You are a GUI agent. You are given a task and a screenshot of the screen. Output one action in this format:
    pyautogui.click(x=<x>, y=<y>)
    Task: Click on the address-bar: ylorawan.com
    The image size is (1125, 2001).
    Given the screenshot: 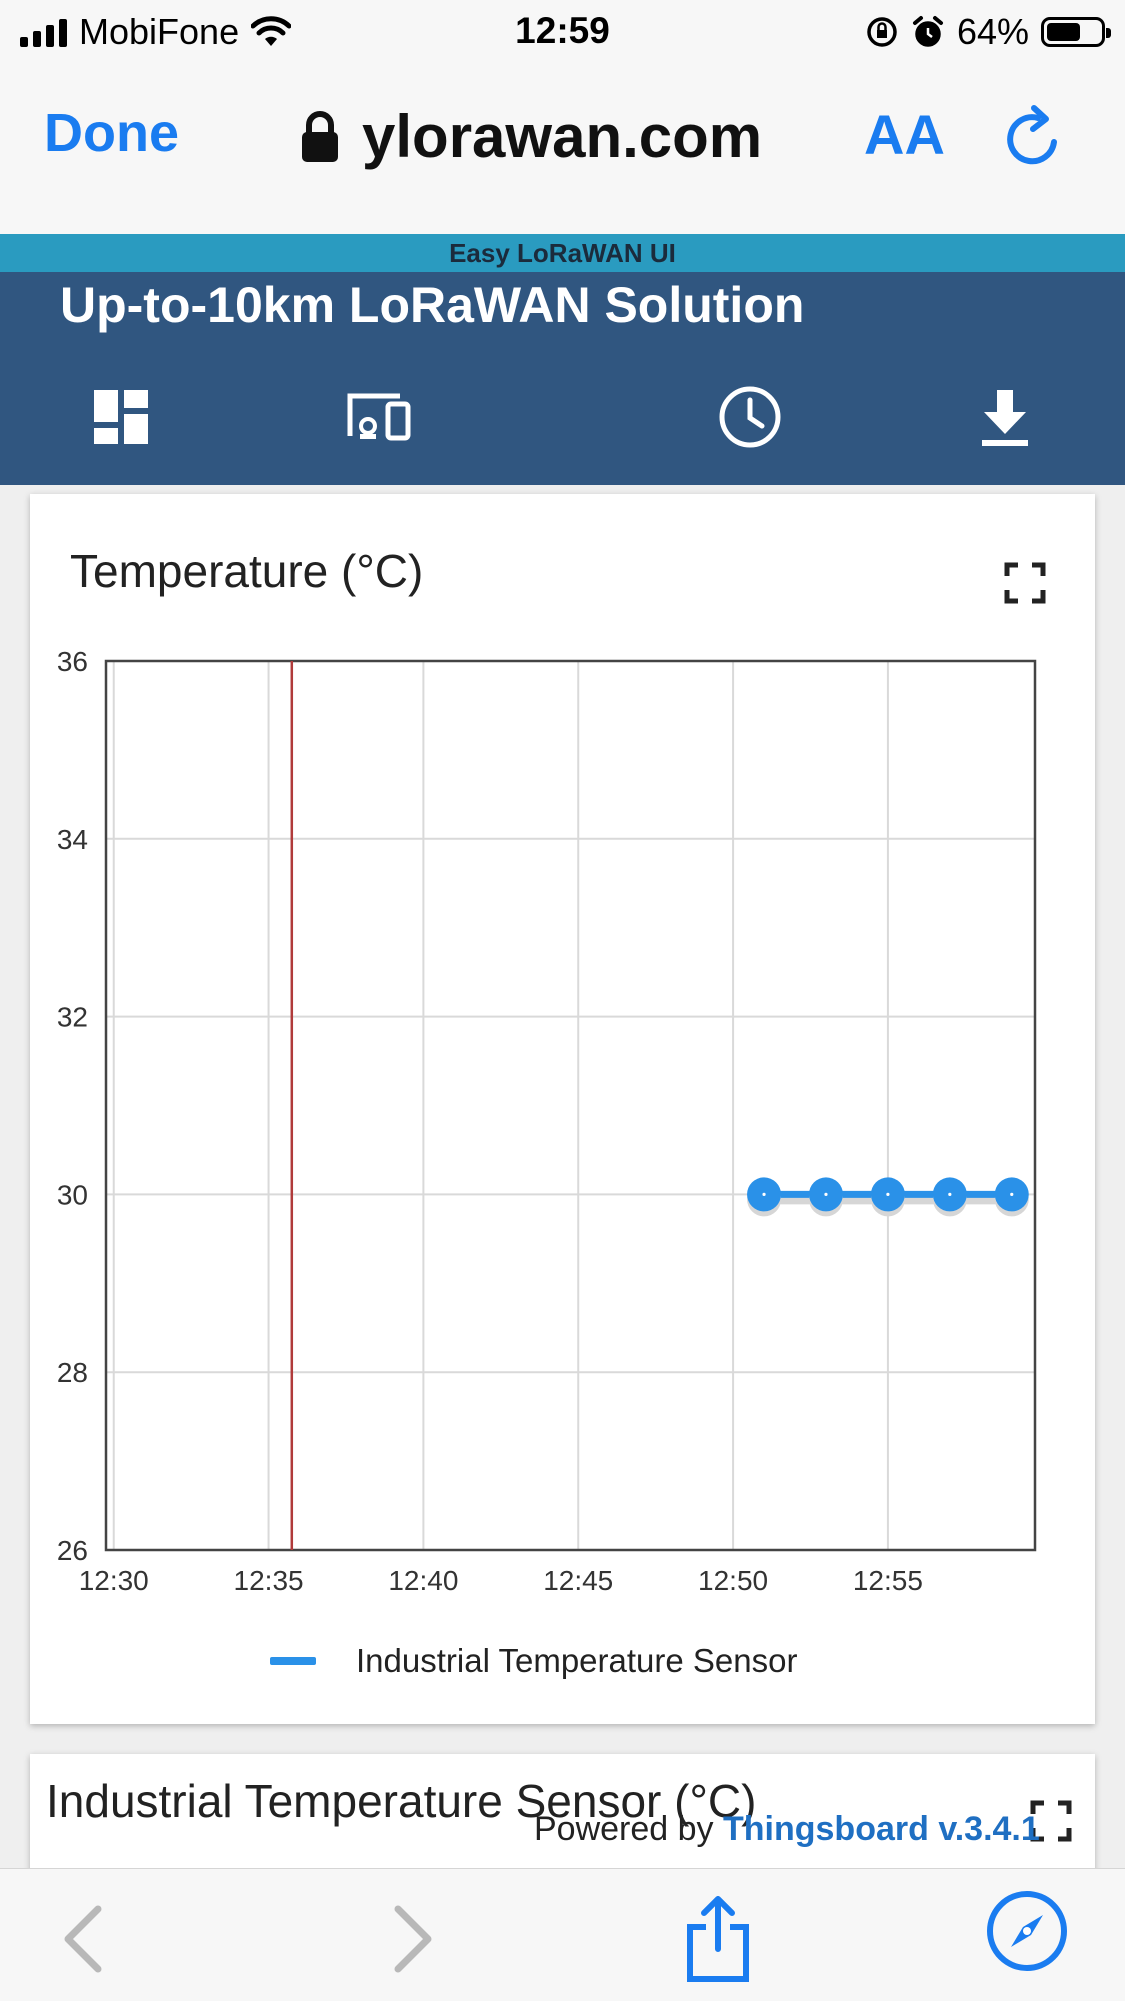 What is the action you would take?
    pyautogui.click(x=531, y=136)
    